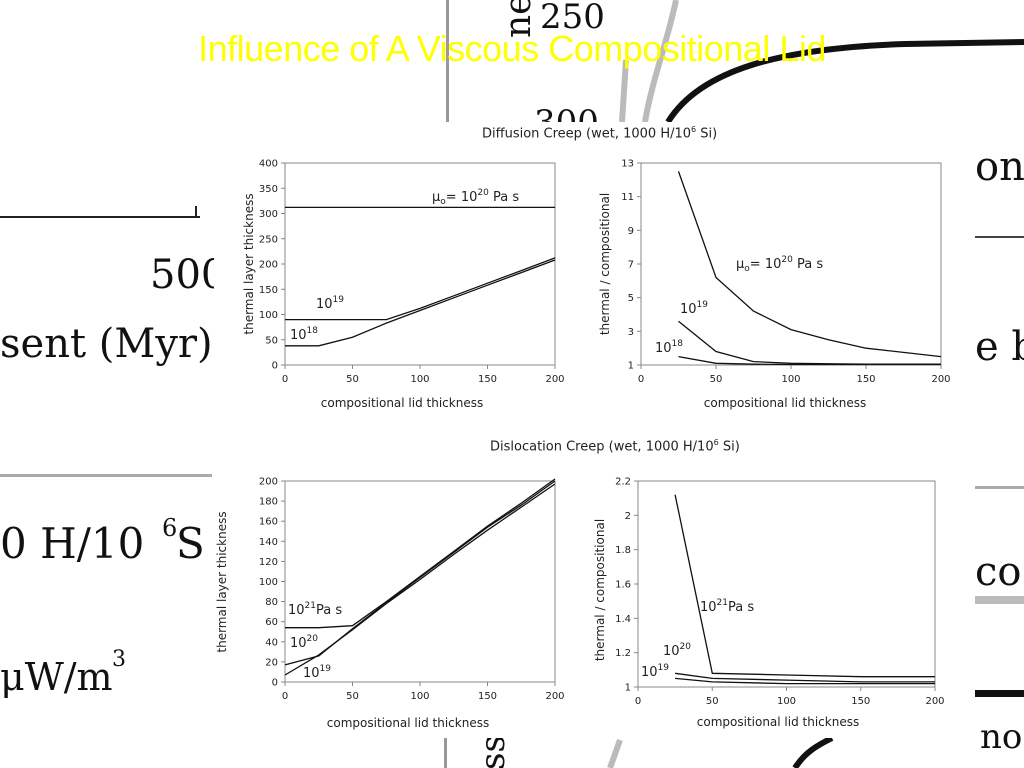 This screenshot has width=1024, height=768. I want to click on series-label-sup: 21, so click(722, 603).